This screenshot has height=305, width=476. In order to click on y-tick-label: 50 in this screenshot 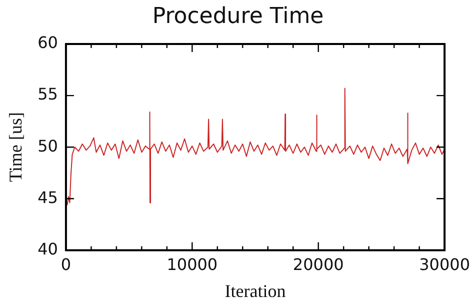, I will do `click(48, 146)`.